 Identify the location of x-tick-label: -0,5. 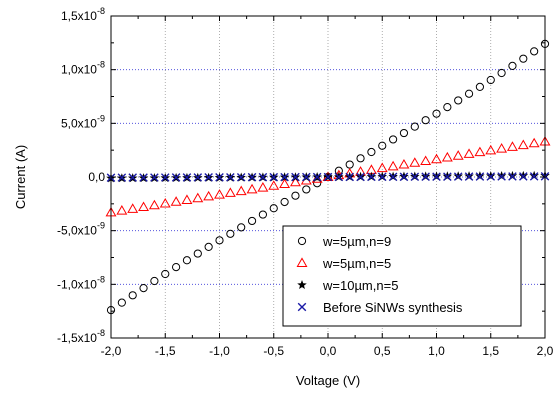
(273, 351).